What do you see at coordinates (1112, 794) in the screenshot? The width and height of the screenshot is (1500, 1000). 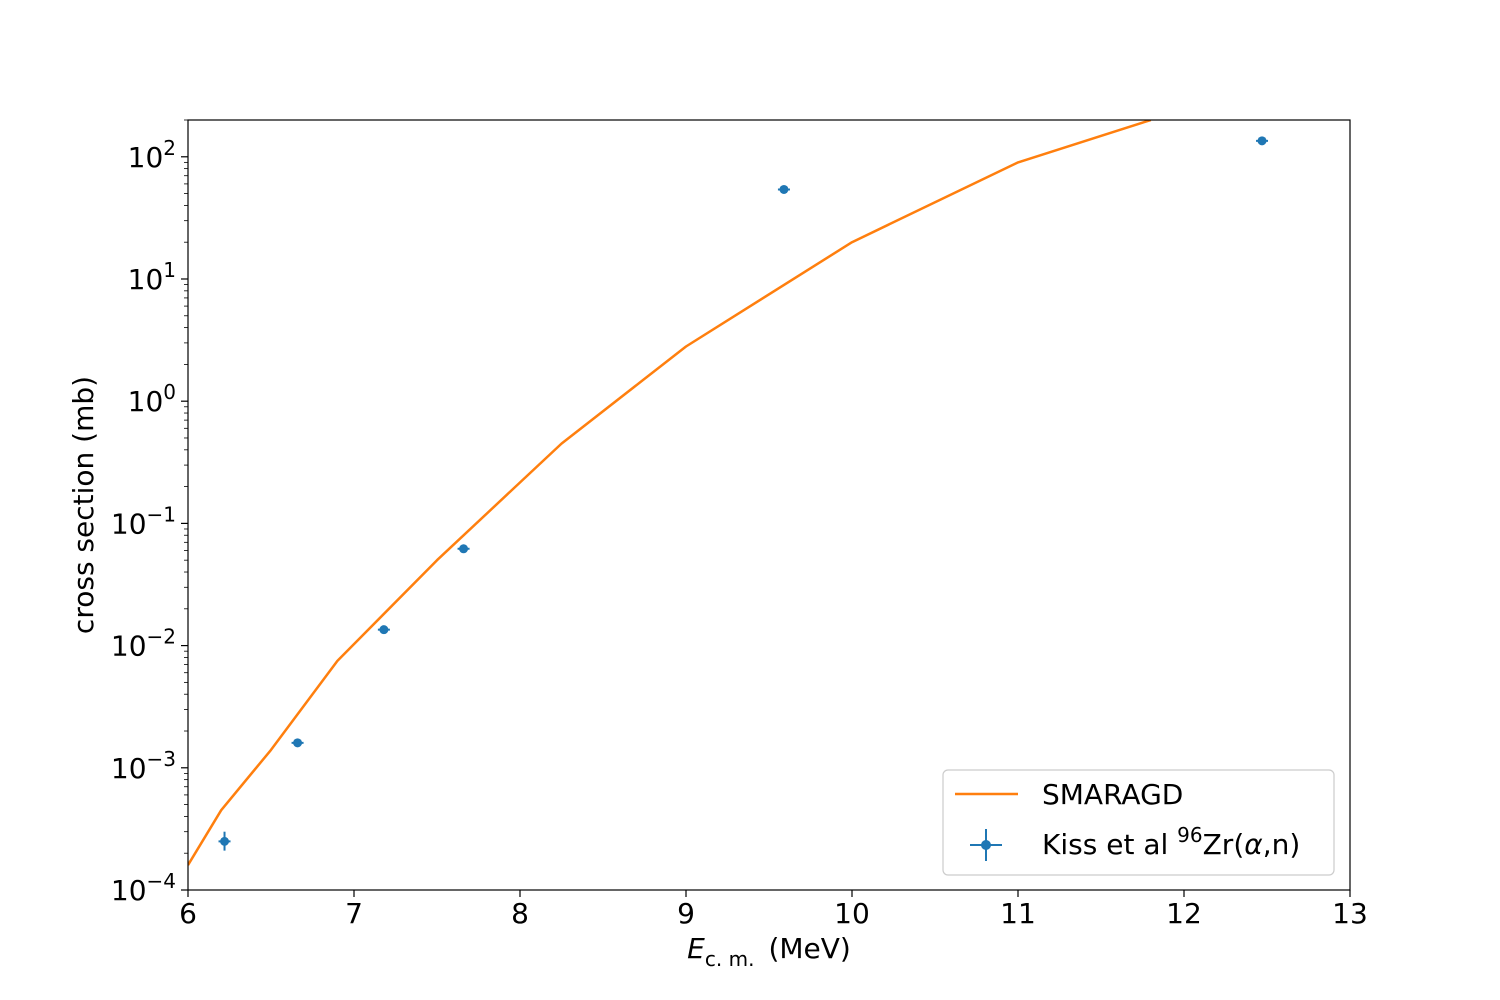 I see `legend-label-smaragd: SMARAGD` at bounding box center [1112, 794].